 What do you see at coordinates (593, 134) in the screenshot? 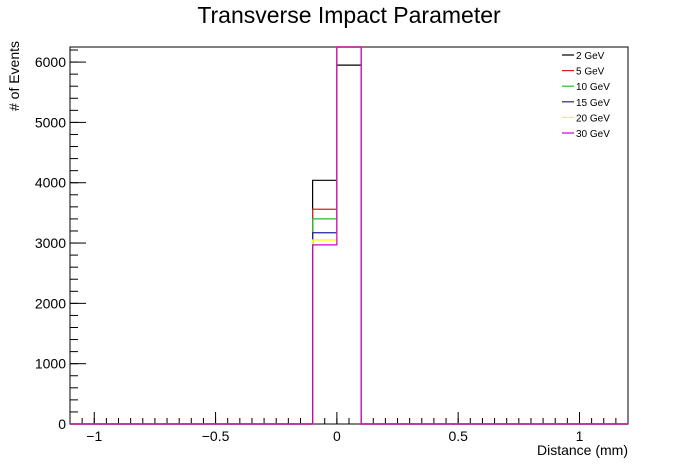
I see `legend-label: 30 GeV` at bounding box center [593, 134].